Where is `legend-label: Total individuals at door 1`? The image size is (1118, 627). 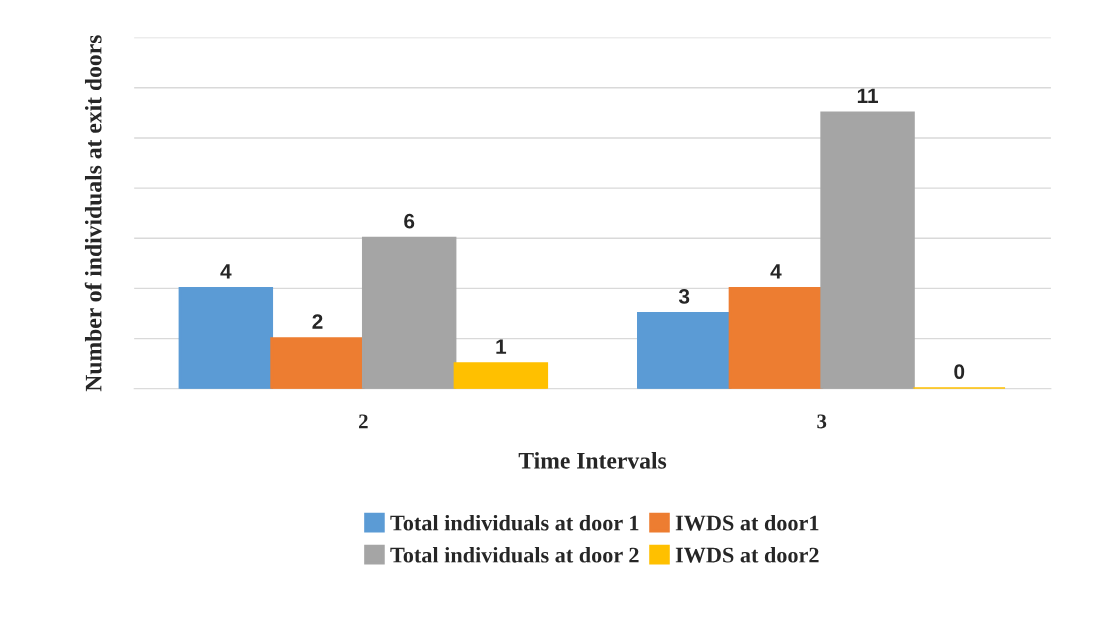
legend-label: Total individuals at door 1 is located at coordinates (514, 522).